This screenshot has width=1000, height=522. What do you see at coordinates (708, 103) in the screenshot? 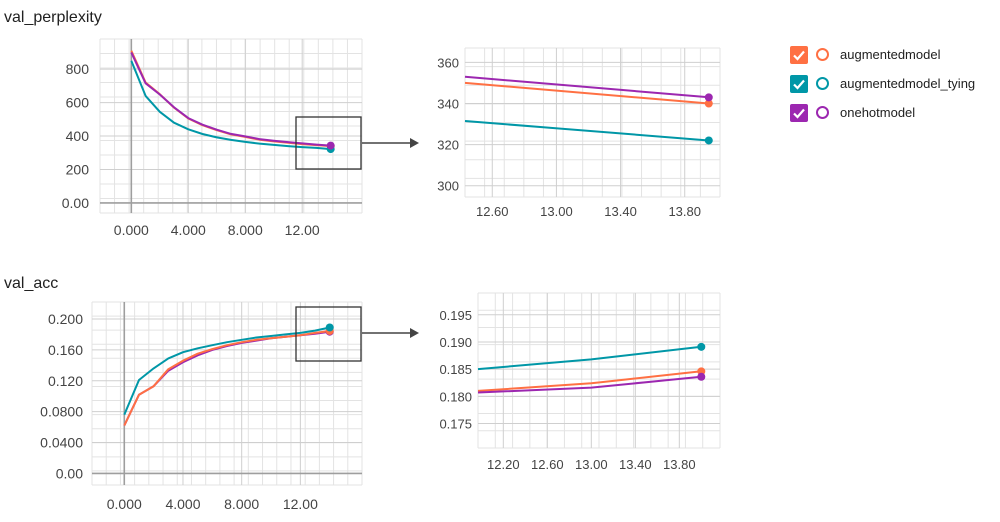
I see `end-point-augmentedmodel` at bounding box center [708, 103].